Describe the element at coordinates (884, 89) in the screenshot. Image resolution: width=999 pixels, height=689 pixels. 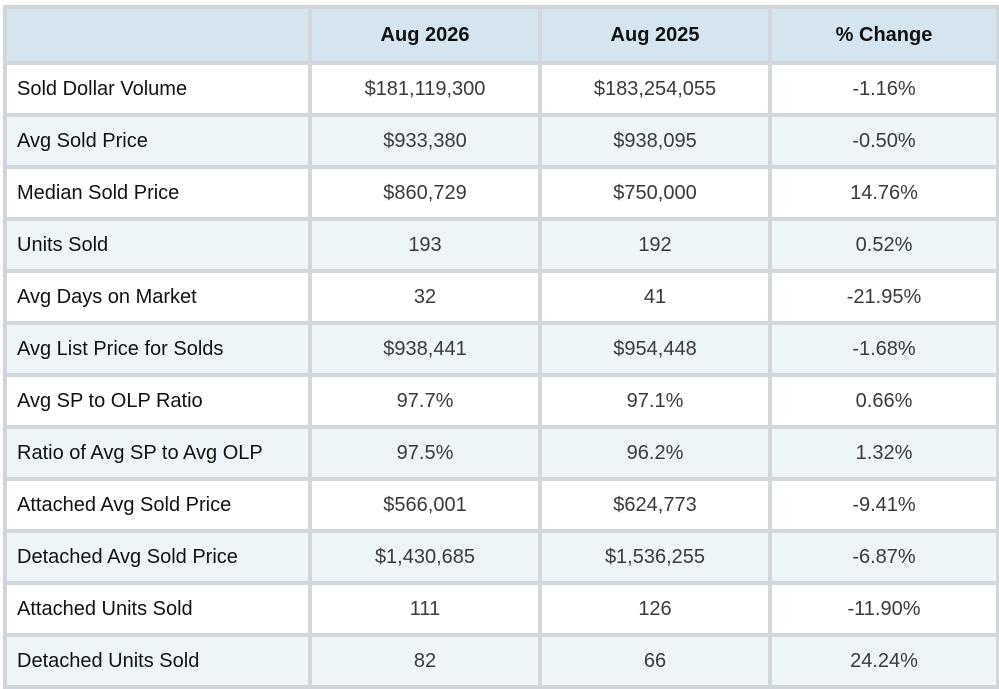
I see `cell-percent-change: -1.16%` at that location.